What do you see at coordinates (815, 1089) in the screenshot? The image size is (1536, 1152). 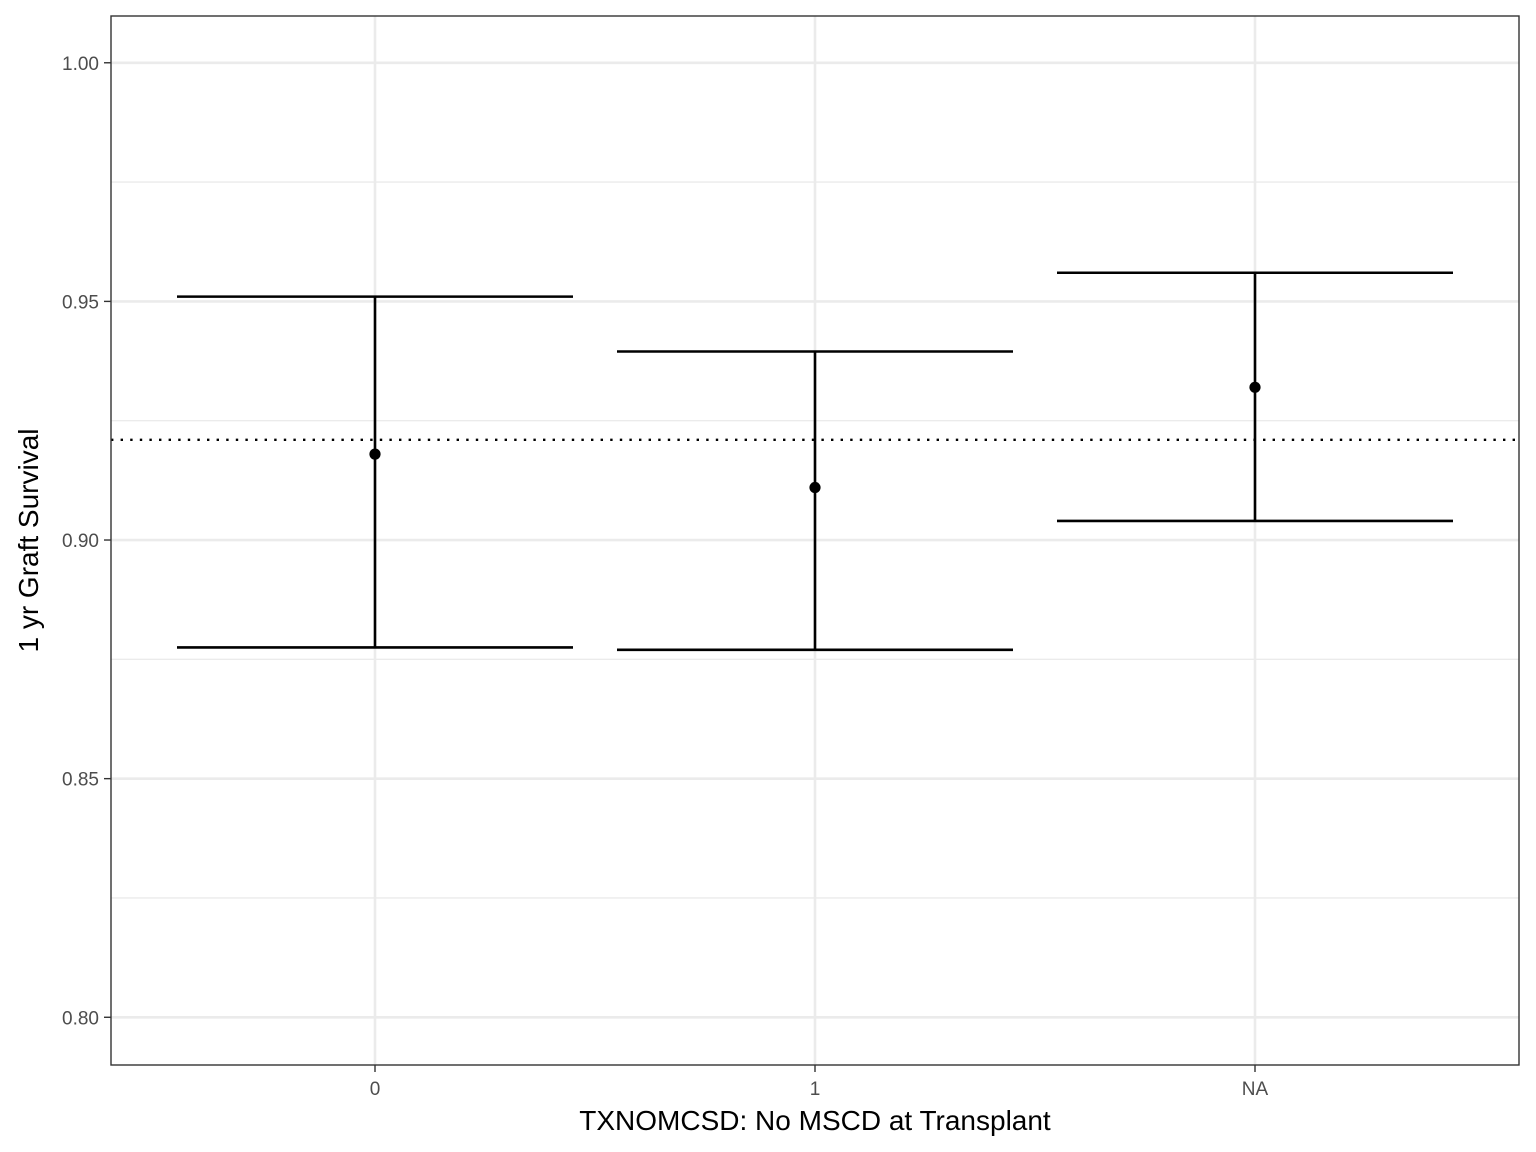 I see `x-tick-label: 1` at bounding box center [815, 1089].